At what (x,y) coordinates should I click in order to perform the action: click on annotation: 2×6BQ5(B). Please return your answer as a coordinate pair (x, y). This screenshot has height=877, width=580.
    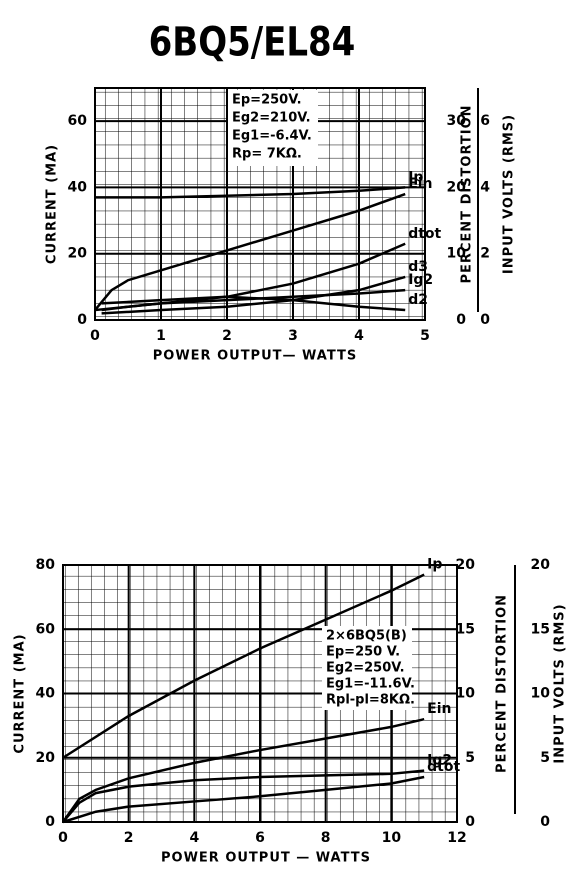
    Looking at the image, I should click on (366, 636).